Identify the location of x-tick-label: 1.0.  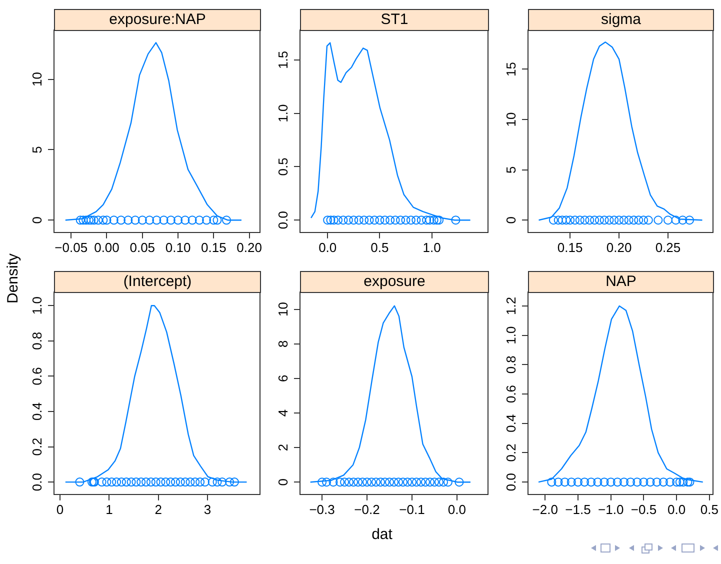
(431, 247).